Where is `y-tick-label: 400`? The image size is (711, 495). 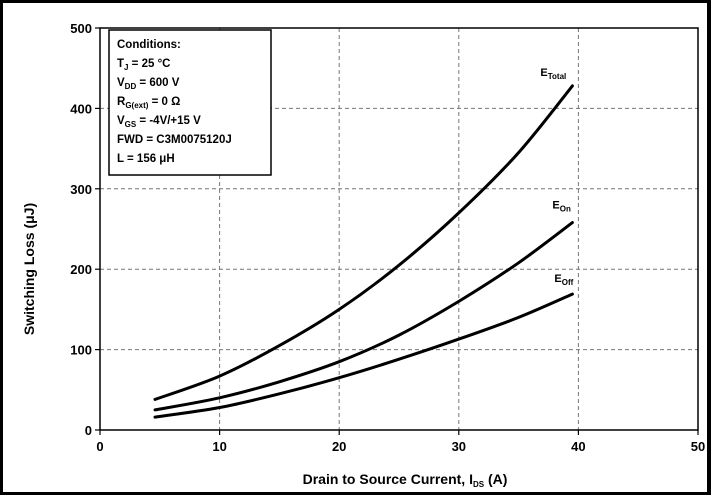
y-tick-label: 400 is located at coordinates (81, 108).